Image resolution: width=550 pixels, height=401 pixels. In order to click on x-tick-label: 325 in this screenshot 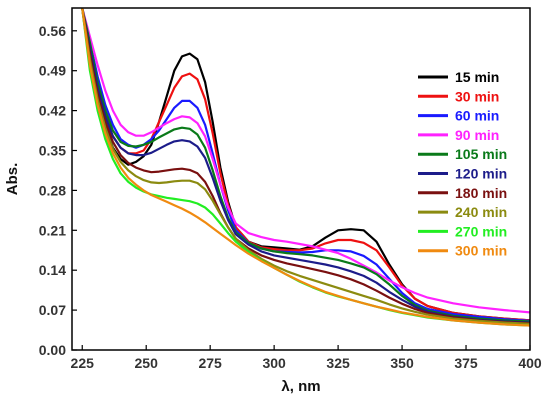, I will do `click(338, 363)`.